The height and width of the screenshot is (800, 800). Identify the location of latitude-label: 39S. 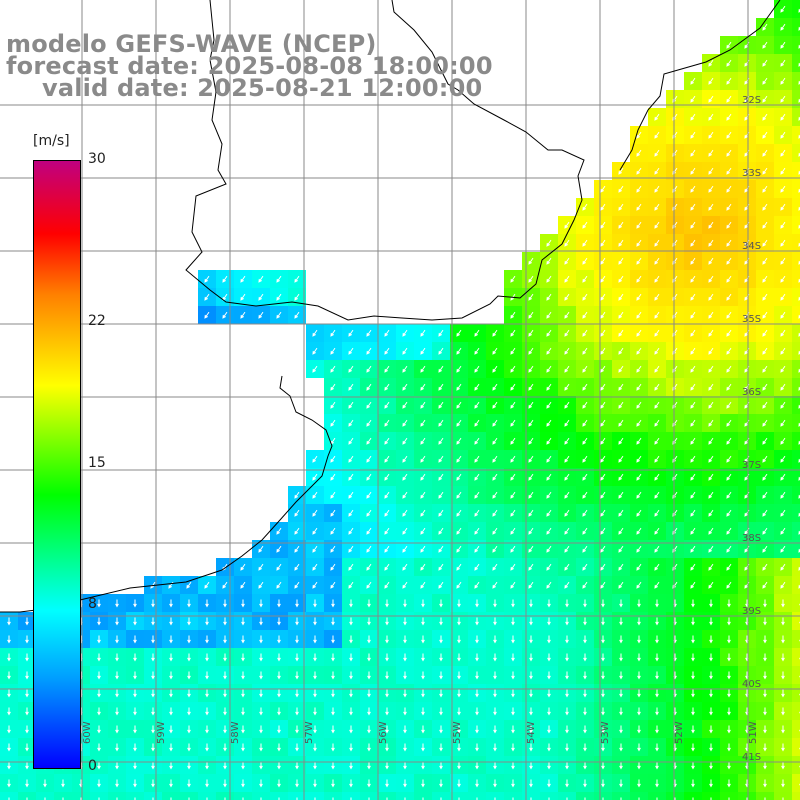
(751, 611).